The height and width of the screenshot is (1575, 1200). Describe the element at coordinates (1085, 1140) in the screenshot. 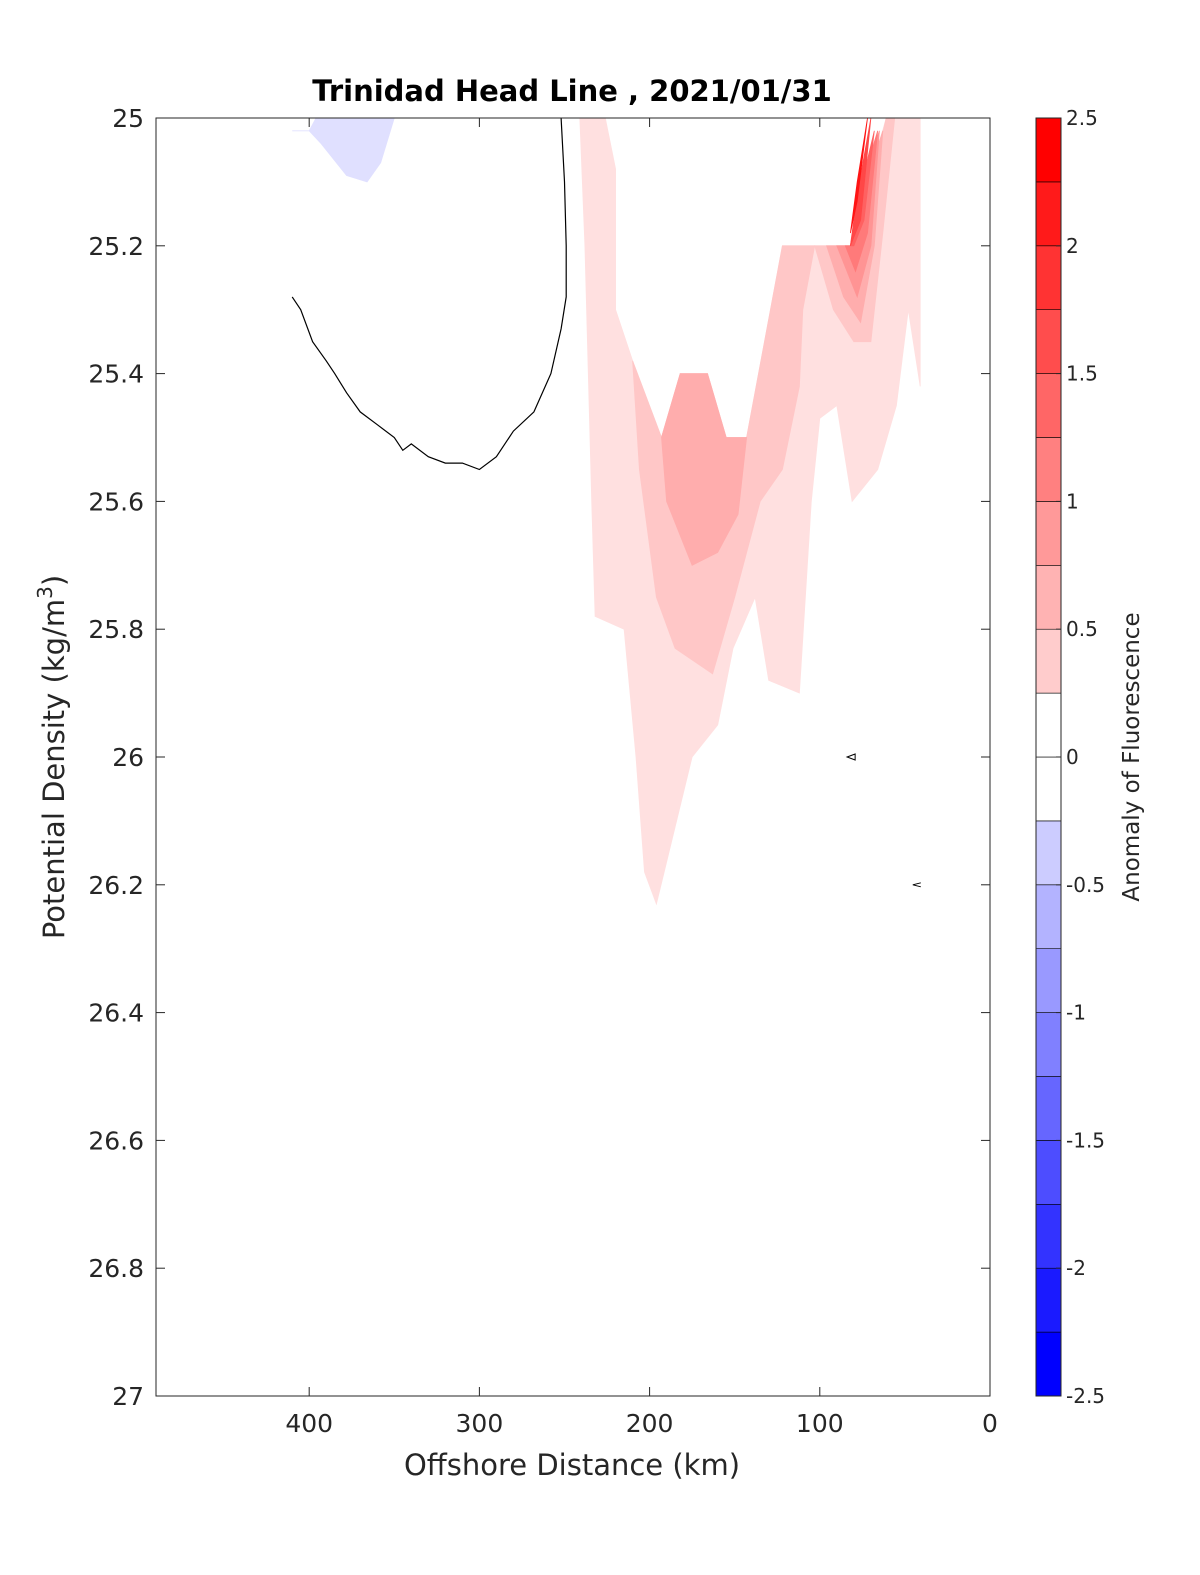

I see `colorbar-tick-label: -1.5` at that location.